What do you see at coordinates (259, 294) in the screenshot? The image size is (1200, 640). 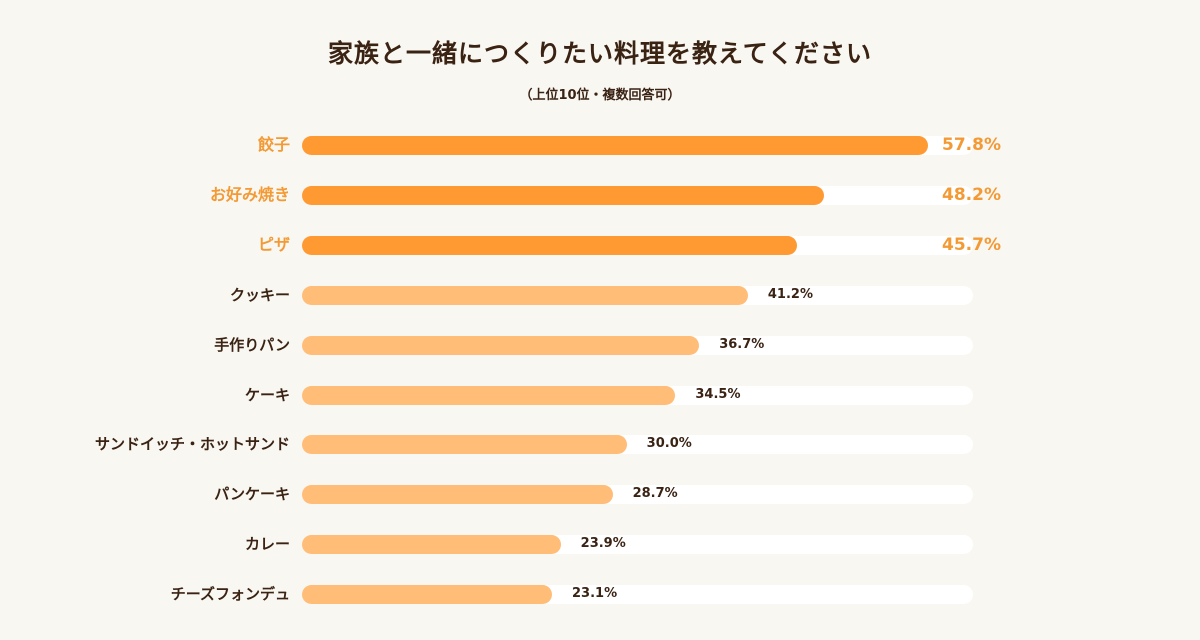 I see `category-label: クッキー` at bounding box center [259, 294].